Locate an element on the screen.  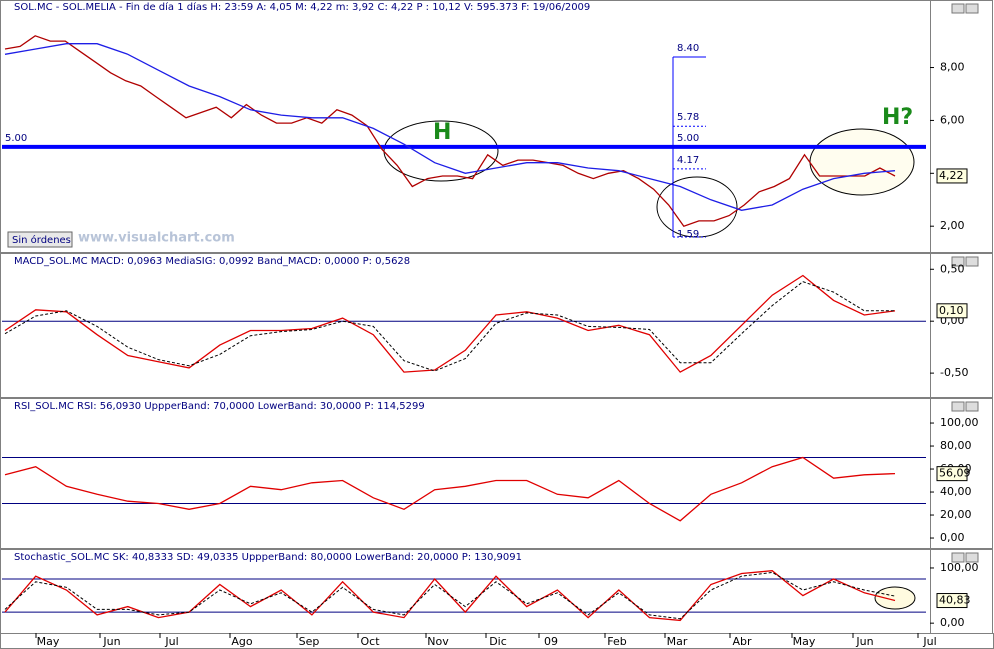
h-line-label: 5.00 is located at coordinates (16, 138).